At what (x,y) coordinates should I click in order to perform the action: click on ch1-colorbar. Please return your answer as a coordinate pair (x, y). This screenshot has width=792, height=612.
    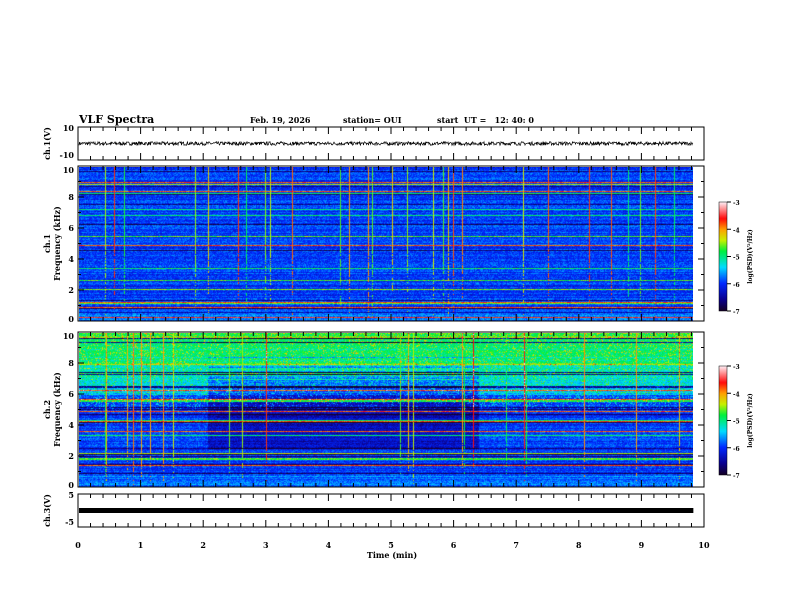
    Looking at the image, I should click on (723, 256).